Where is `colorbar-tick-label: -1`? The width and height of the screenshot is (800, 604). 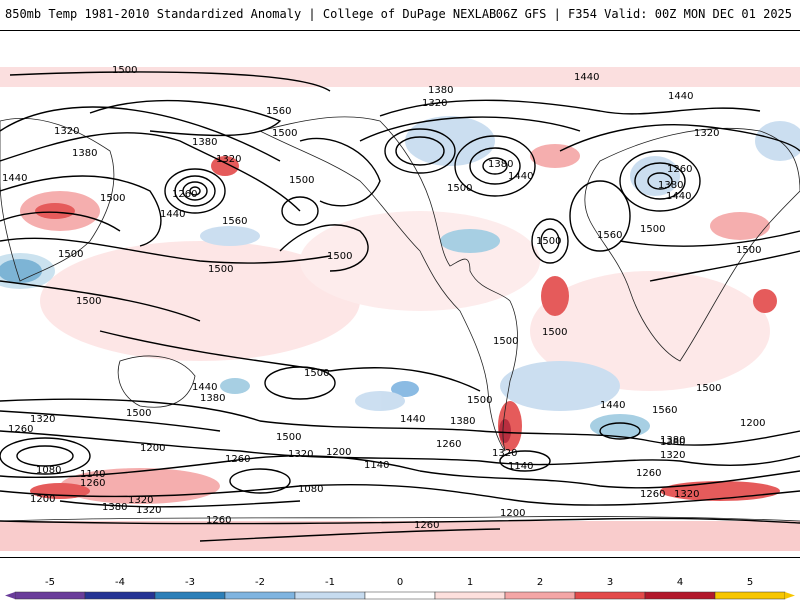 colorbar-tick-label: -1 is located at coordinates (330, 582).